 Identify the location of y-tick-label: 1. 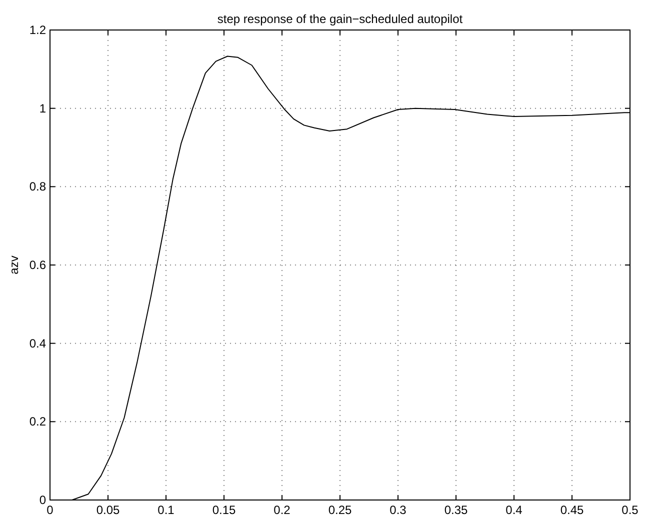
(42, 108).